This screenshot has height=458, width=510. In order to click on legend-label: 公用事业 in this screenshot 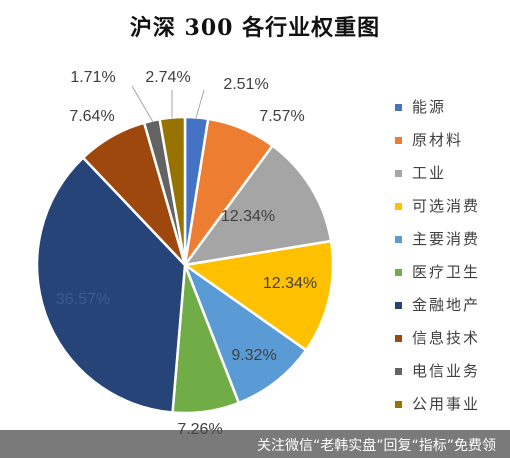, I will do `click(446, 404)`.